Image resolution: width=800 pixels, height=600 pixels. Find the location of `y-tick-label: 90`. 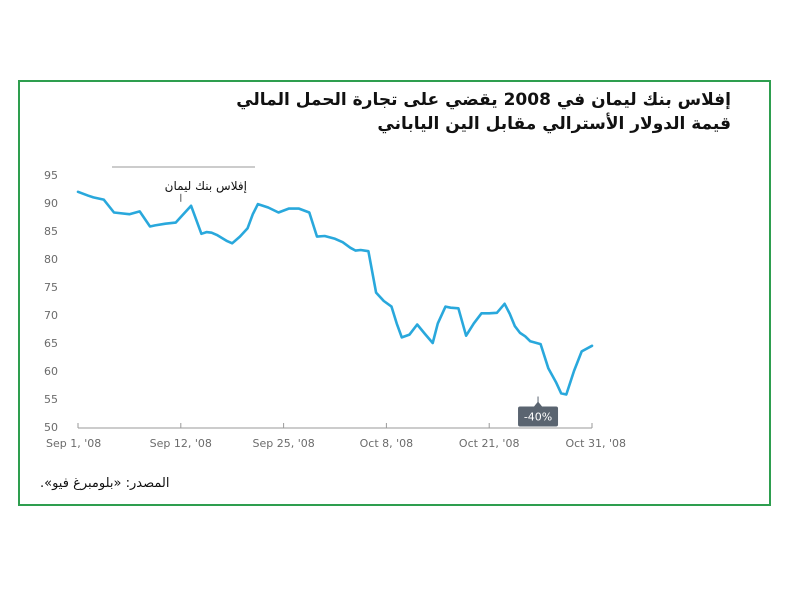

y-tick-label: 90 is located at coordinates (51, 203).